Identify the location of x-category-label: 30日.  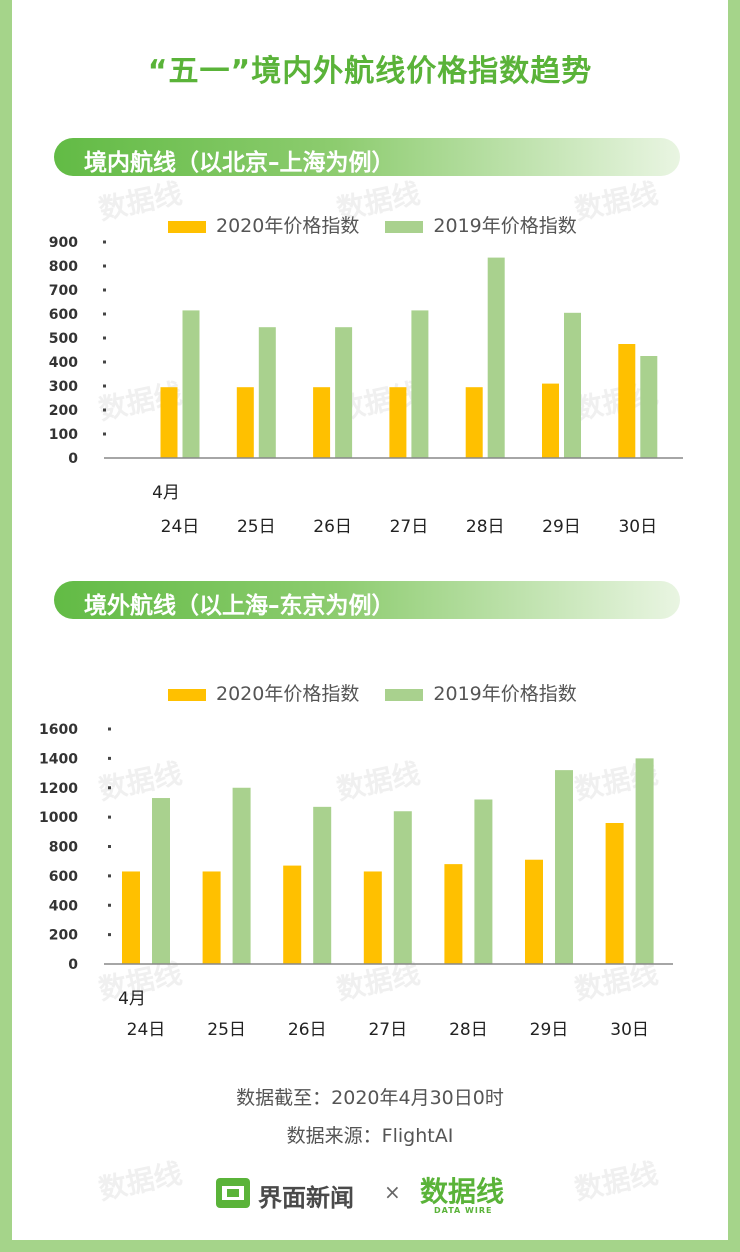
(637, 527).